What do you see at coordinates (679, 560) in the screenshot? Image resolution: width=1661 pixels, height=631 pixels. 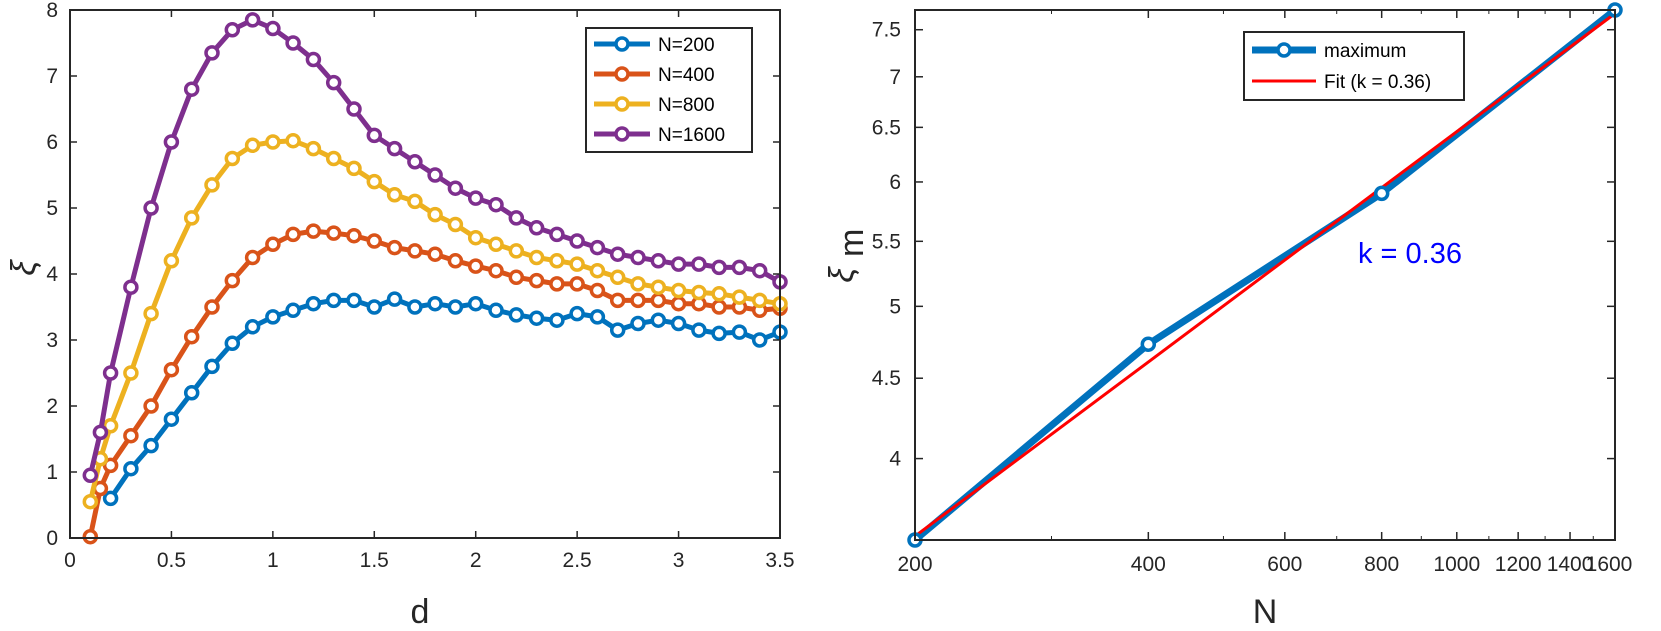 I see `left-xtick-label-6: 3` at bounding box center [679, 560].